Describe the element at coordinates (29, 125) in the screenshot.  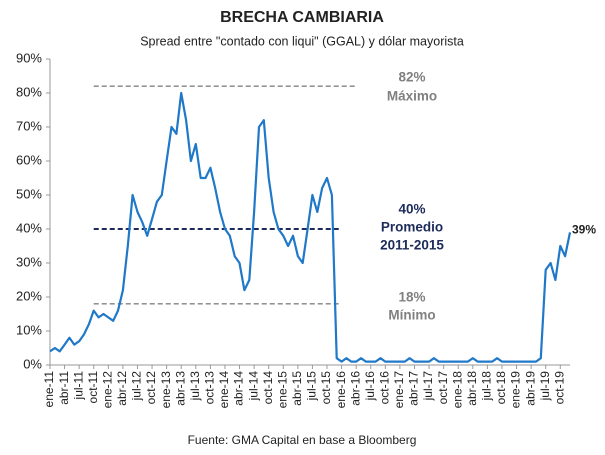
I see `y-tick-label: 70%` at that location.